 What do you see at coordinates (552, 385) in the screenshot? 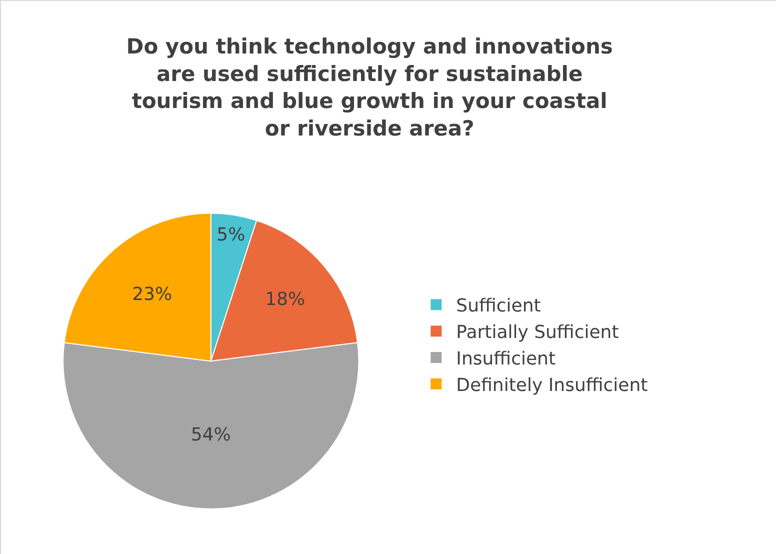
I see `legend-label: Definitely Insufficient` at bounding box center [552, 385].